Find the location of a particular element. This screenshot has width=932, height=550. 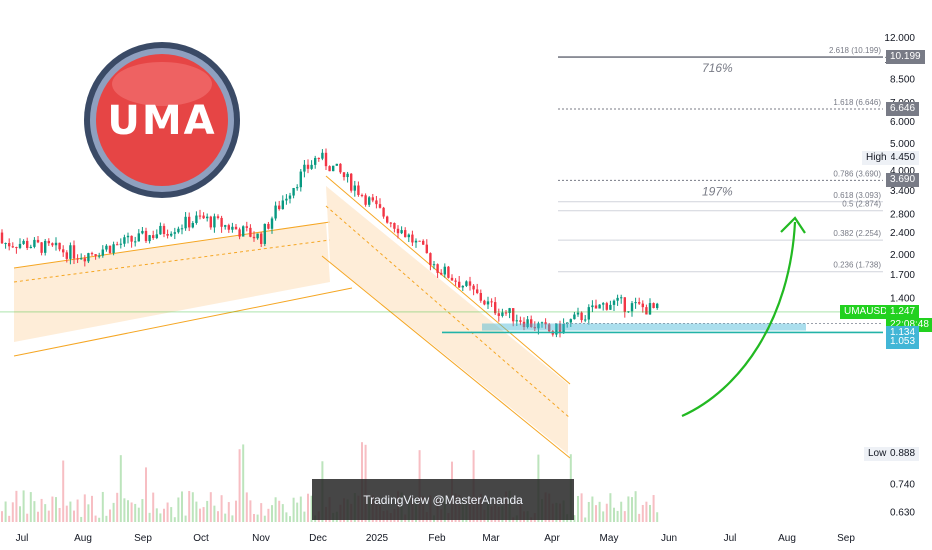

x-tick-label: 2025 is located at coordinates (377, 538).